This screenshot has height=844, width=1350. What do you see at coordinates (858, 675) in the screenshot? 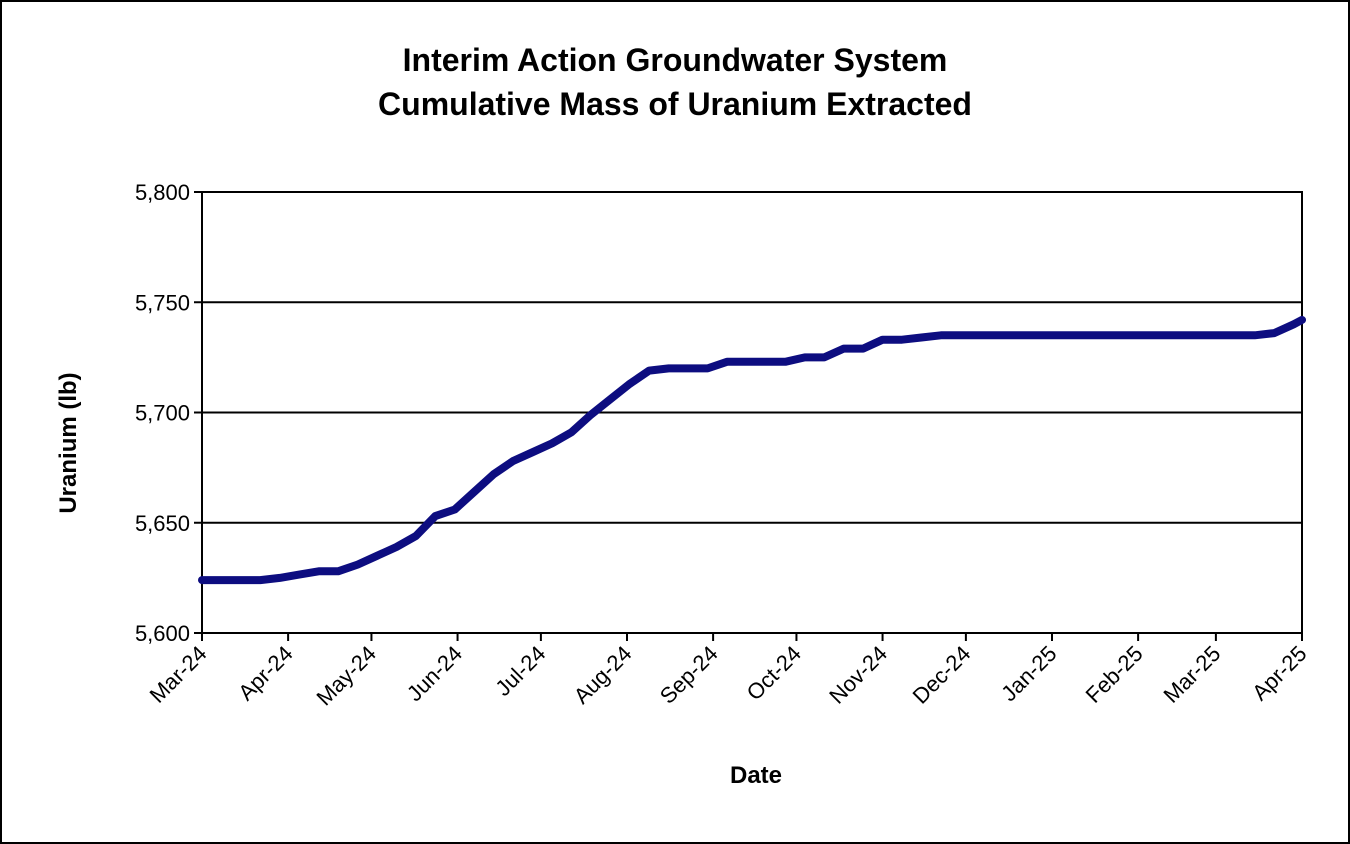
I see `x-tick-label: Nov-24` at bounding box center [858, 675].